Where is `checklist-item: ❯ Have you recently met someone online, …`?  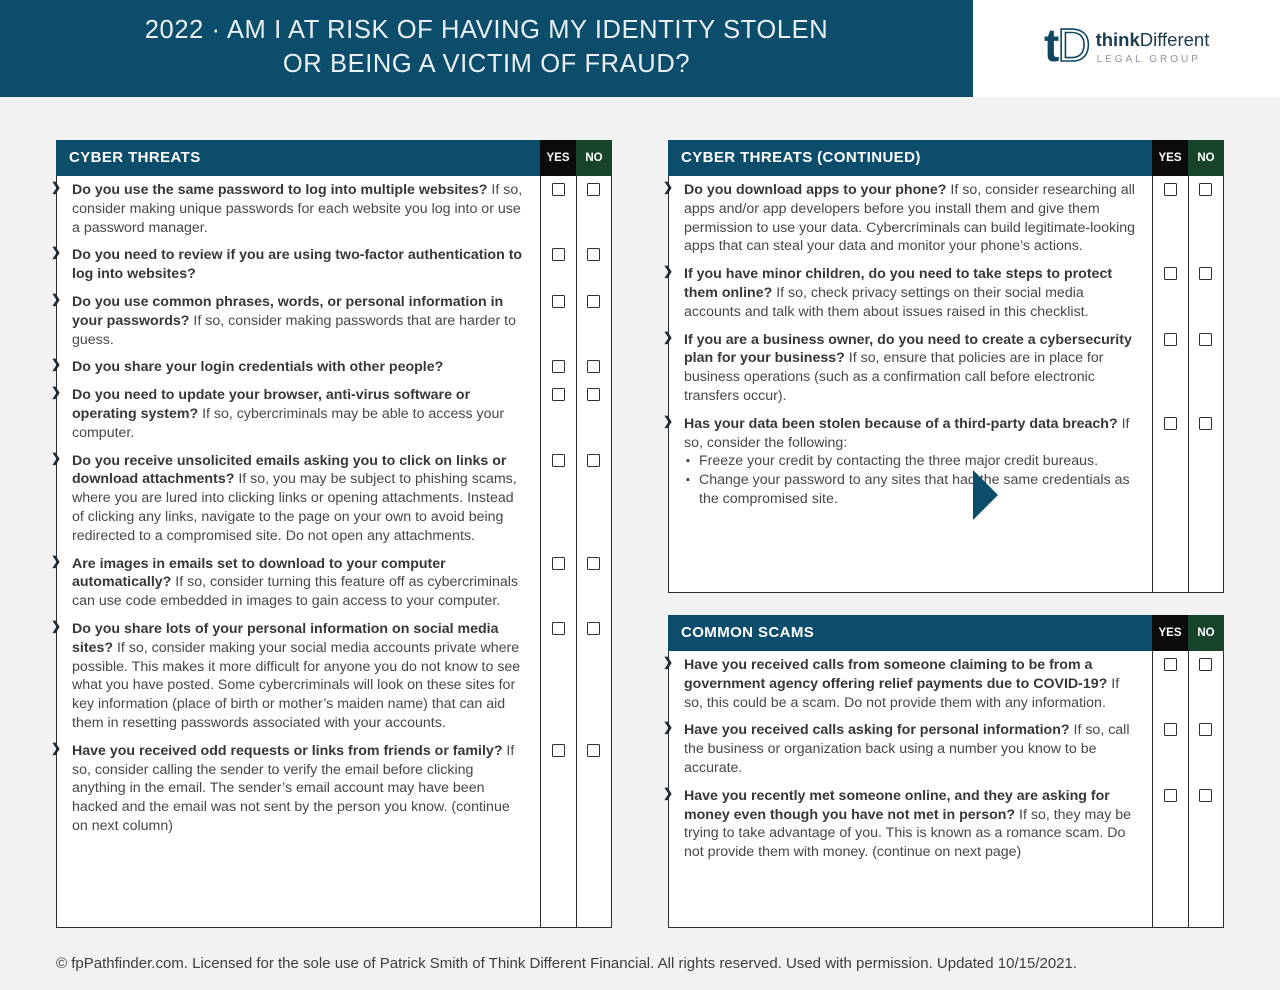 checklist-item: ❯ Have you recently met someone online, … is located at coordinates (943, 854).